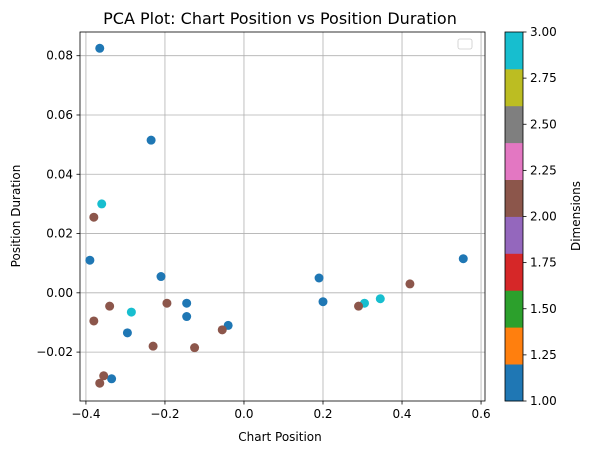 This screenshot has width=591, height=455. What do you see at coordinates (59, 174) in the screenshot?
I see `y-tick-label: 0.04` at bounding box center [59, 174].